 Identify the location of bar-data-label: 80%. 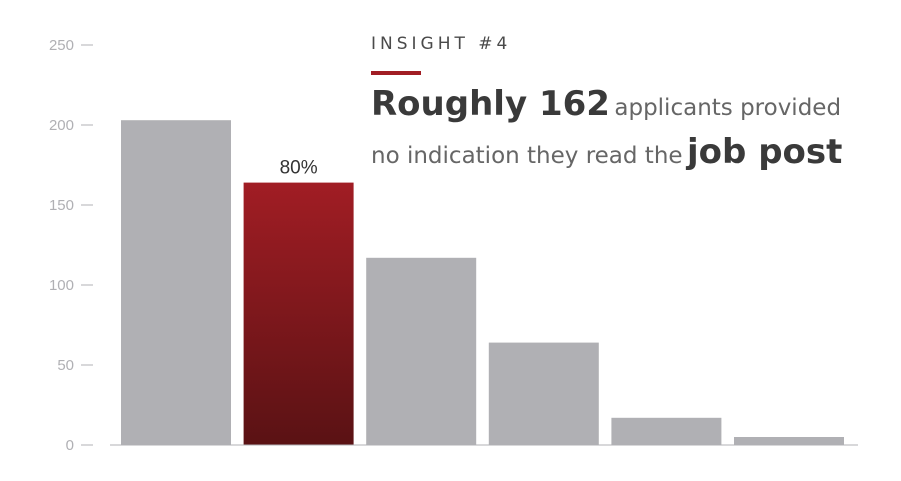
(299, 168).